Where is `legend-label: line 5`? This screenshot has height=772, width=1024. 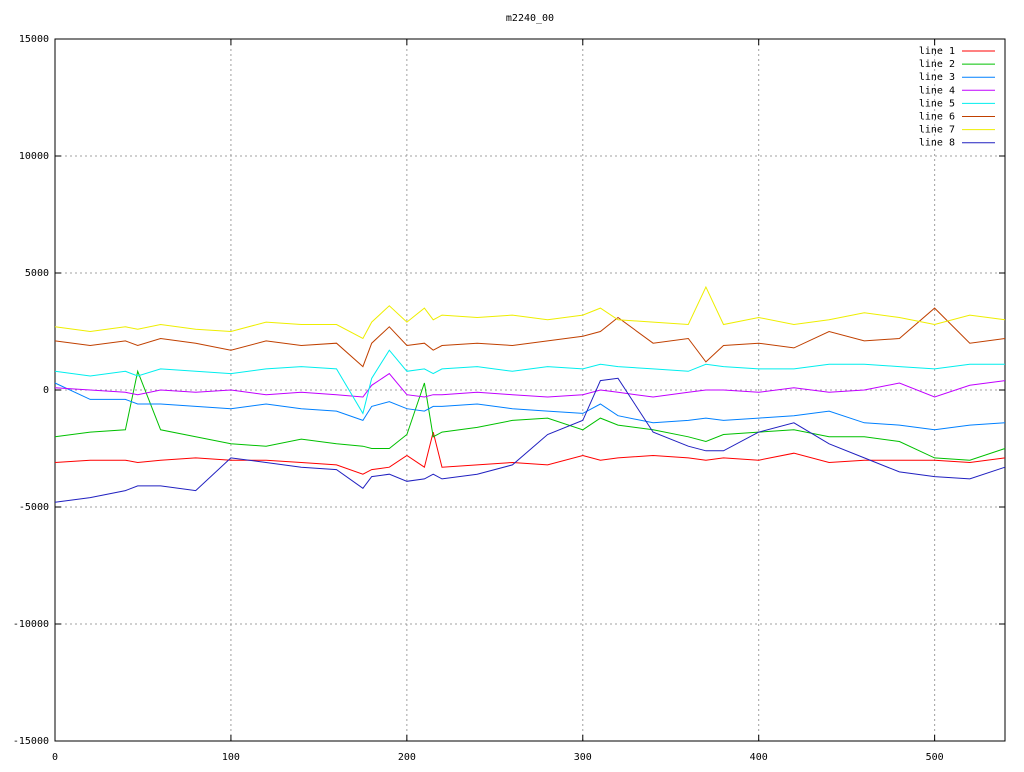 legend-label: line 5 is located at coordinates (937, 103).